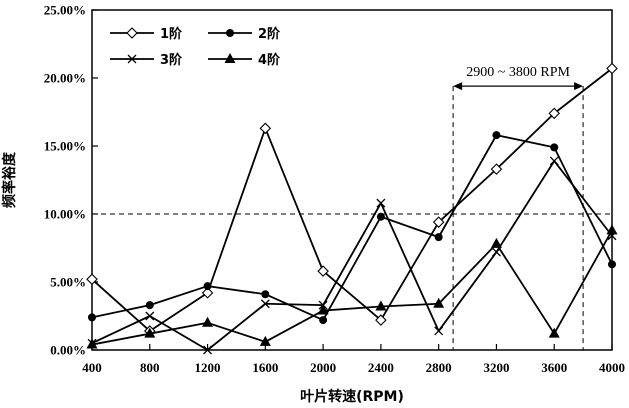 The height and width of the screenshot is (408, 629). I want to click on x-tick-label: 400, so click(92, 367).